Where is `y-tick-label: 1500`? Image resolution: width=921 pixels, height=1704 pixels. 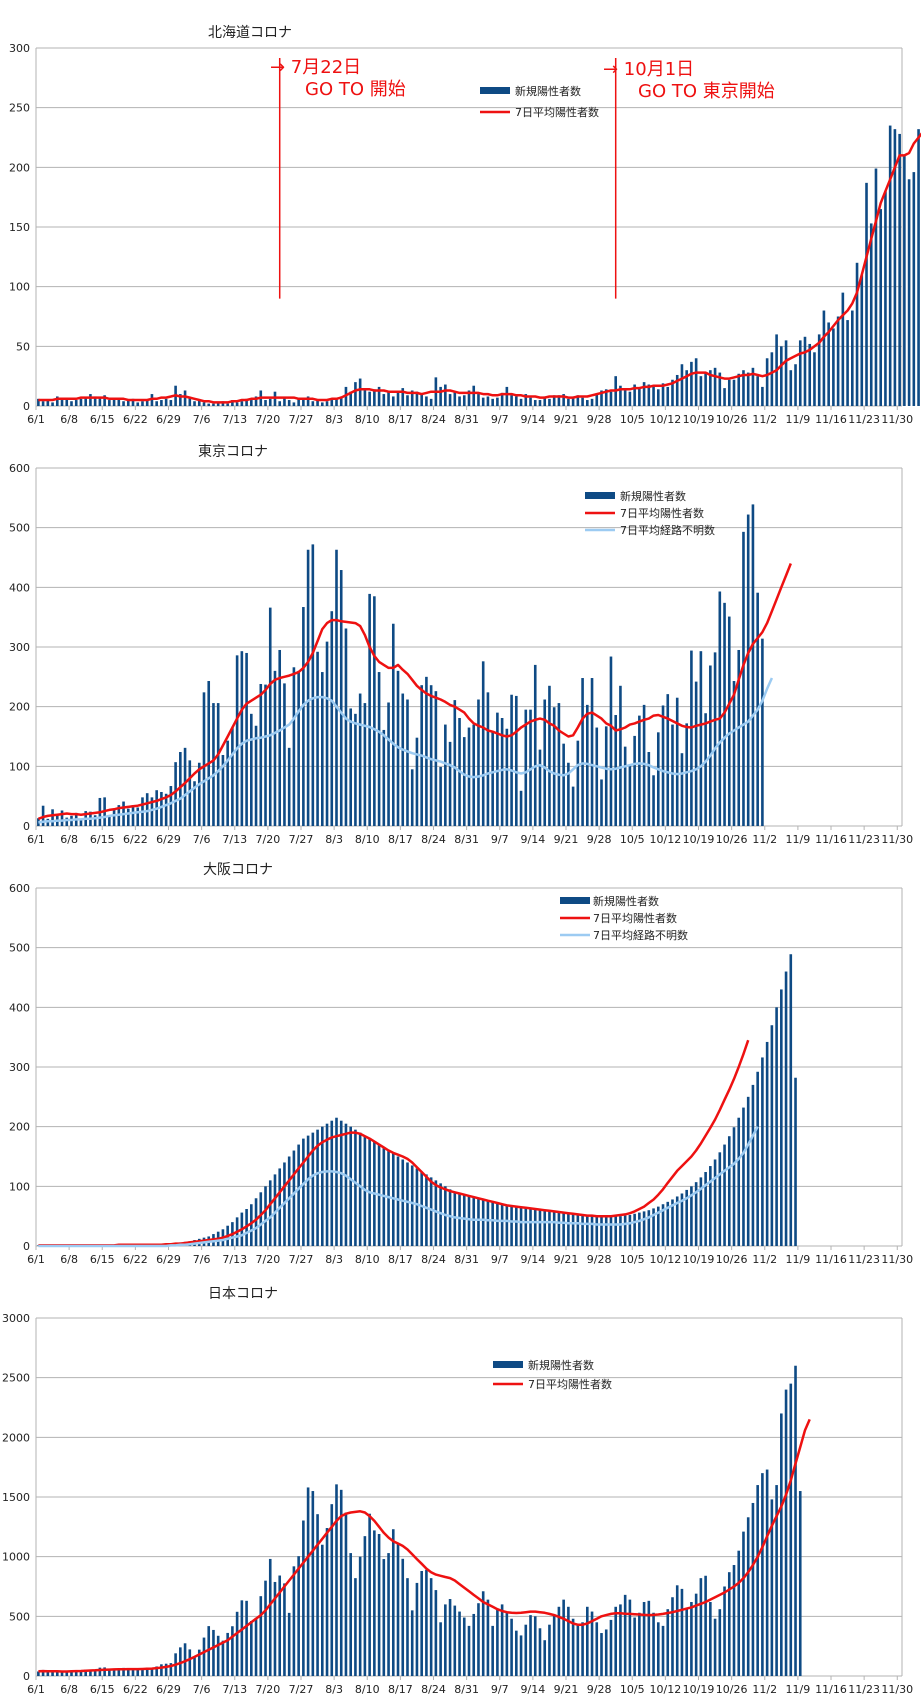
y-tick-label: 1500 is located at coordinates (16, 1497).